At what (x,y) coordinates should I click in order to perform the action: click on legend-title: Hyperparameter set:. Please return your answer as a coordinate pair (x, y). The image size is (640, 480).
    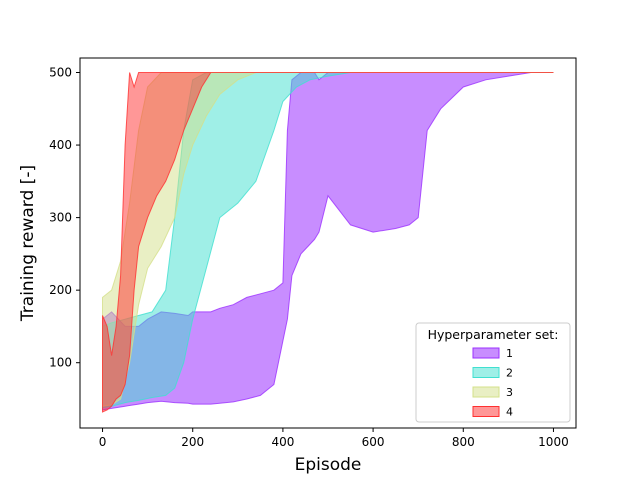
    Looking at the image, I should click on (493, 334).